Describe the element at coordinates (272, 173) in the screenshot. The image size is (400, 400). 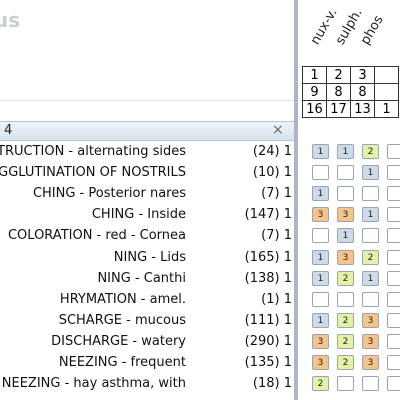
I see `rubric-count: (10) 1` at that location.